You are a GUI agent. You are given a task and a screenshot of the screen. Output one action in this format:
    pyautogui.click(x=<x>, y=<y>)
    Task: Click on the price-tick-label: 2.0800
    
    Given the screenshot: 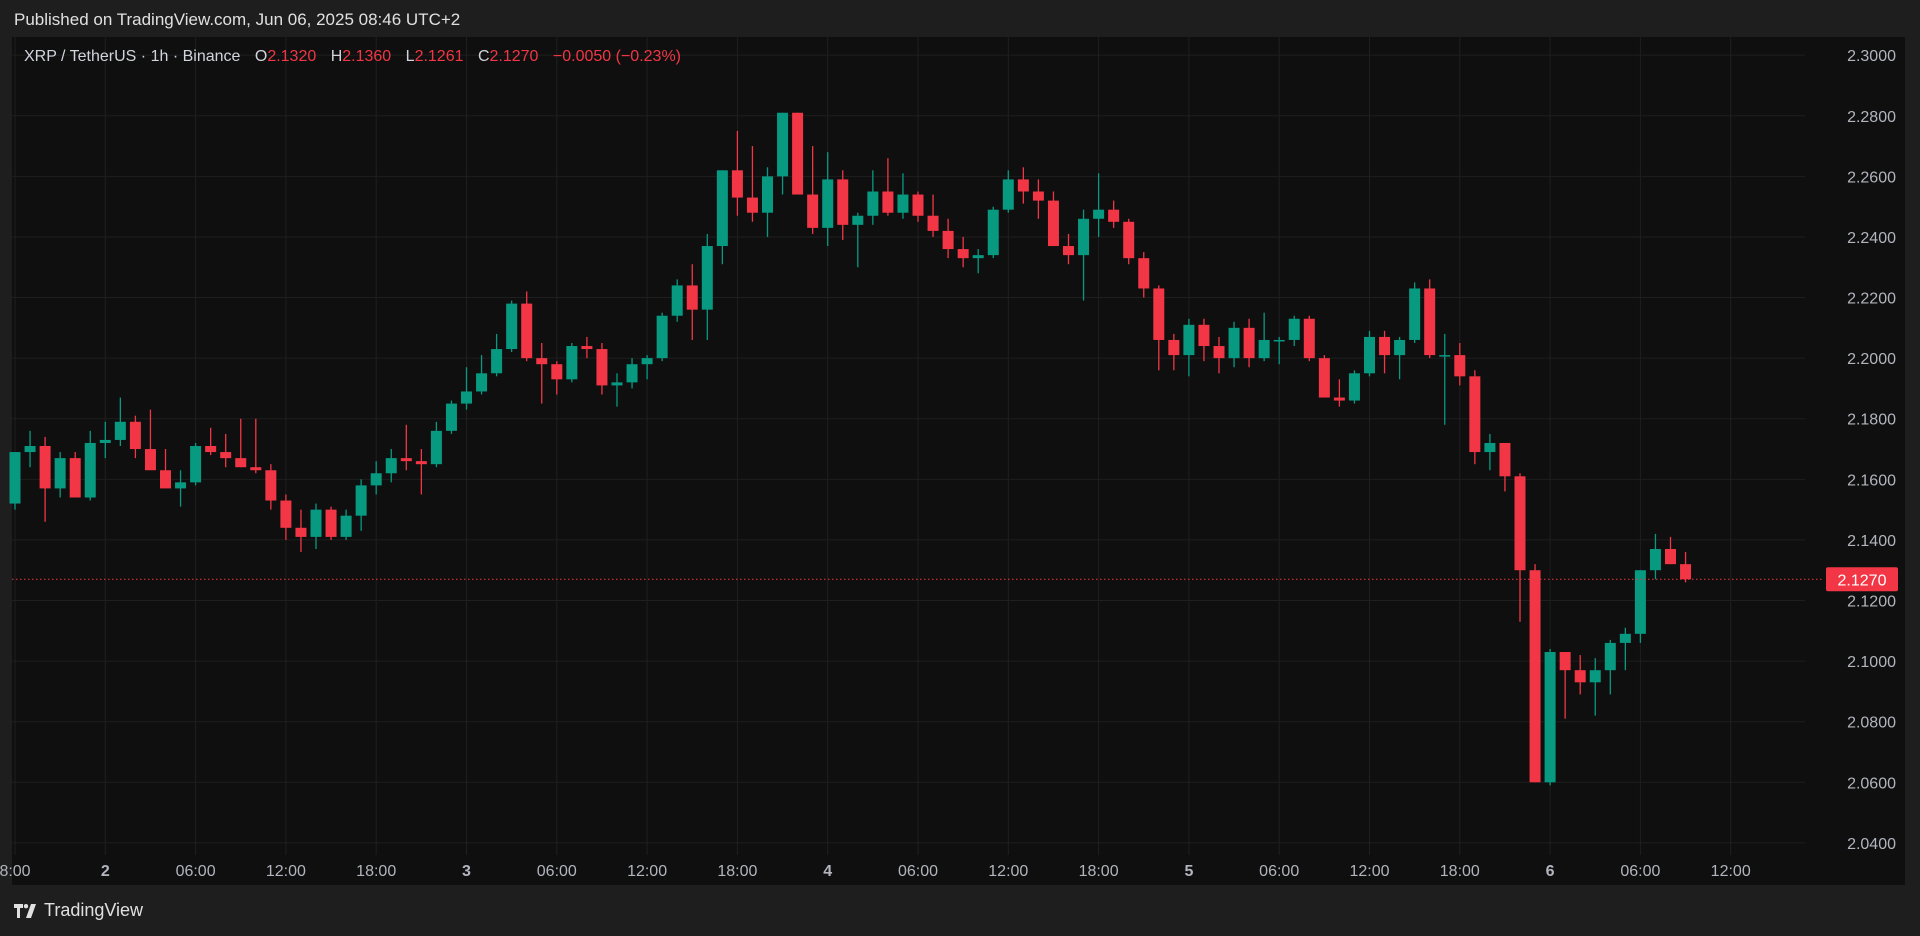 What is the action you would take?
    pyautogui.click(x=1871, y=723)
    